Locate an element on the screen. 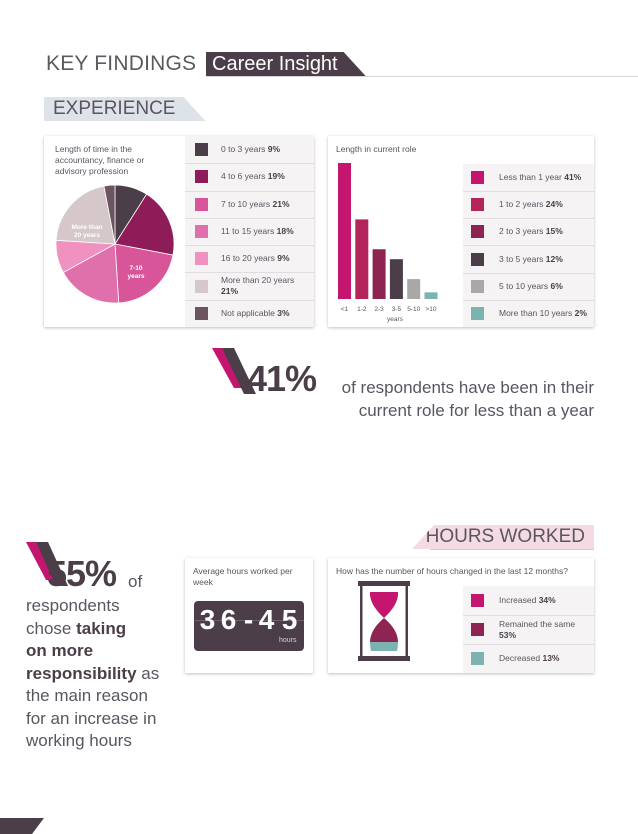  bar-legend-item: 2 to 3 years 15% is located at coordinates (528, 232).